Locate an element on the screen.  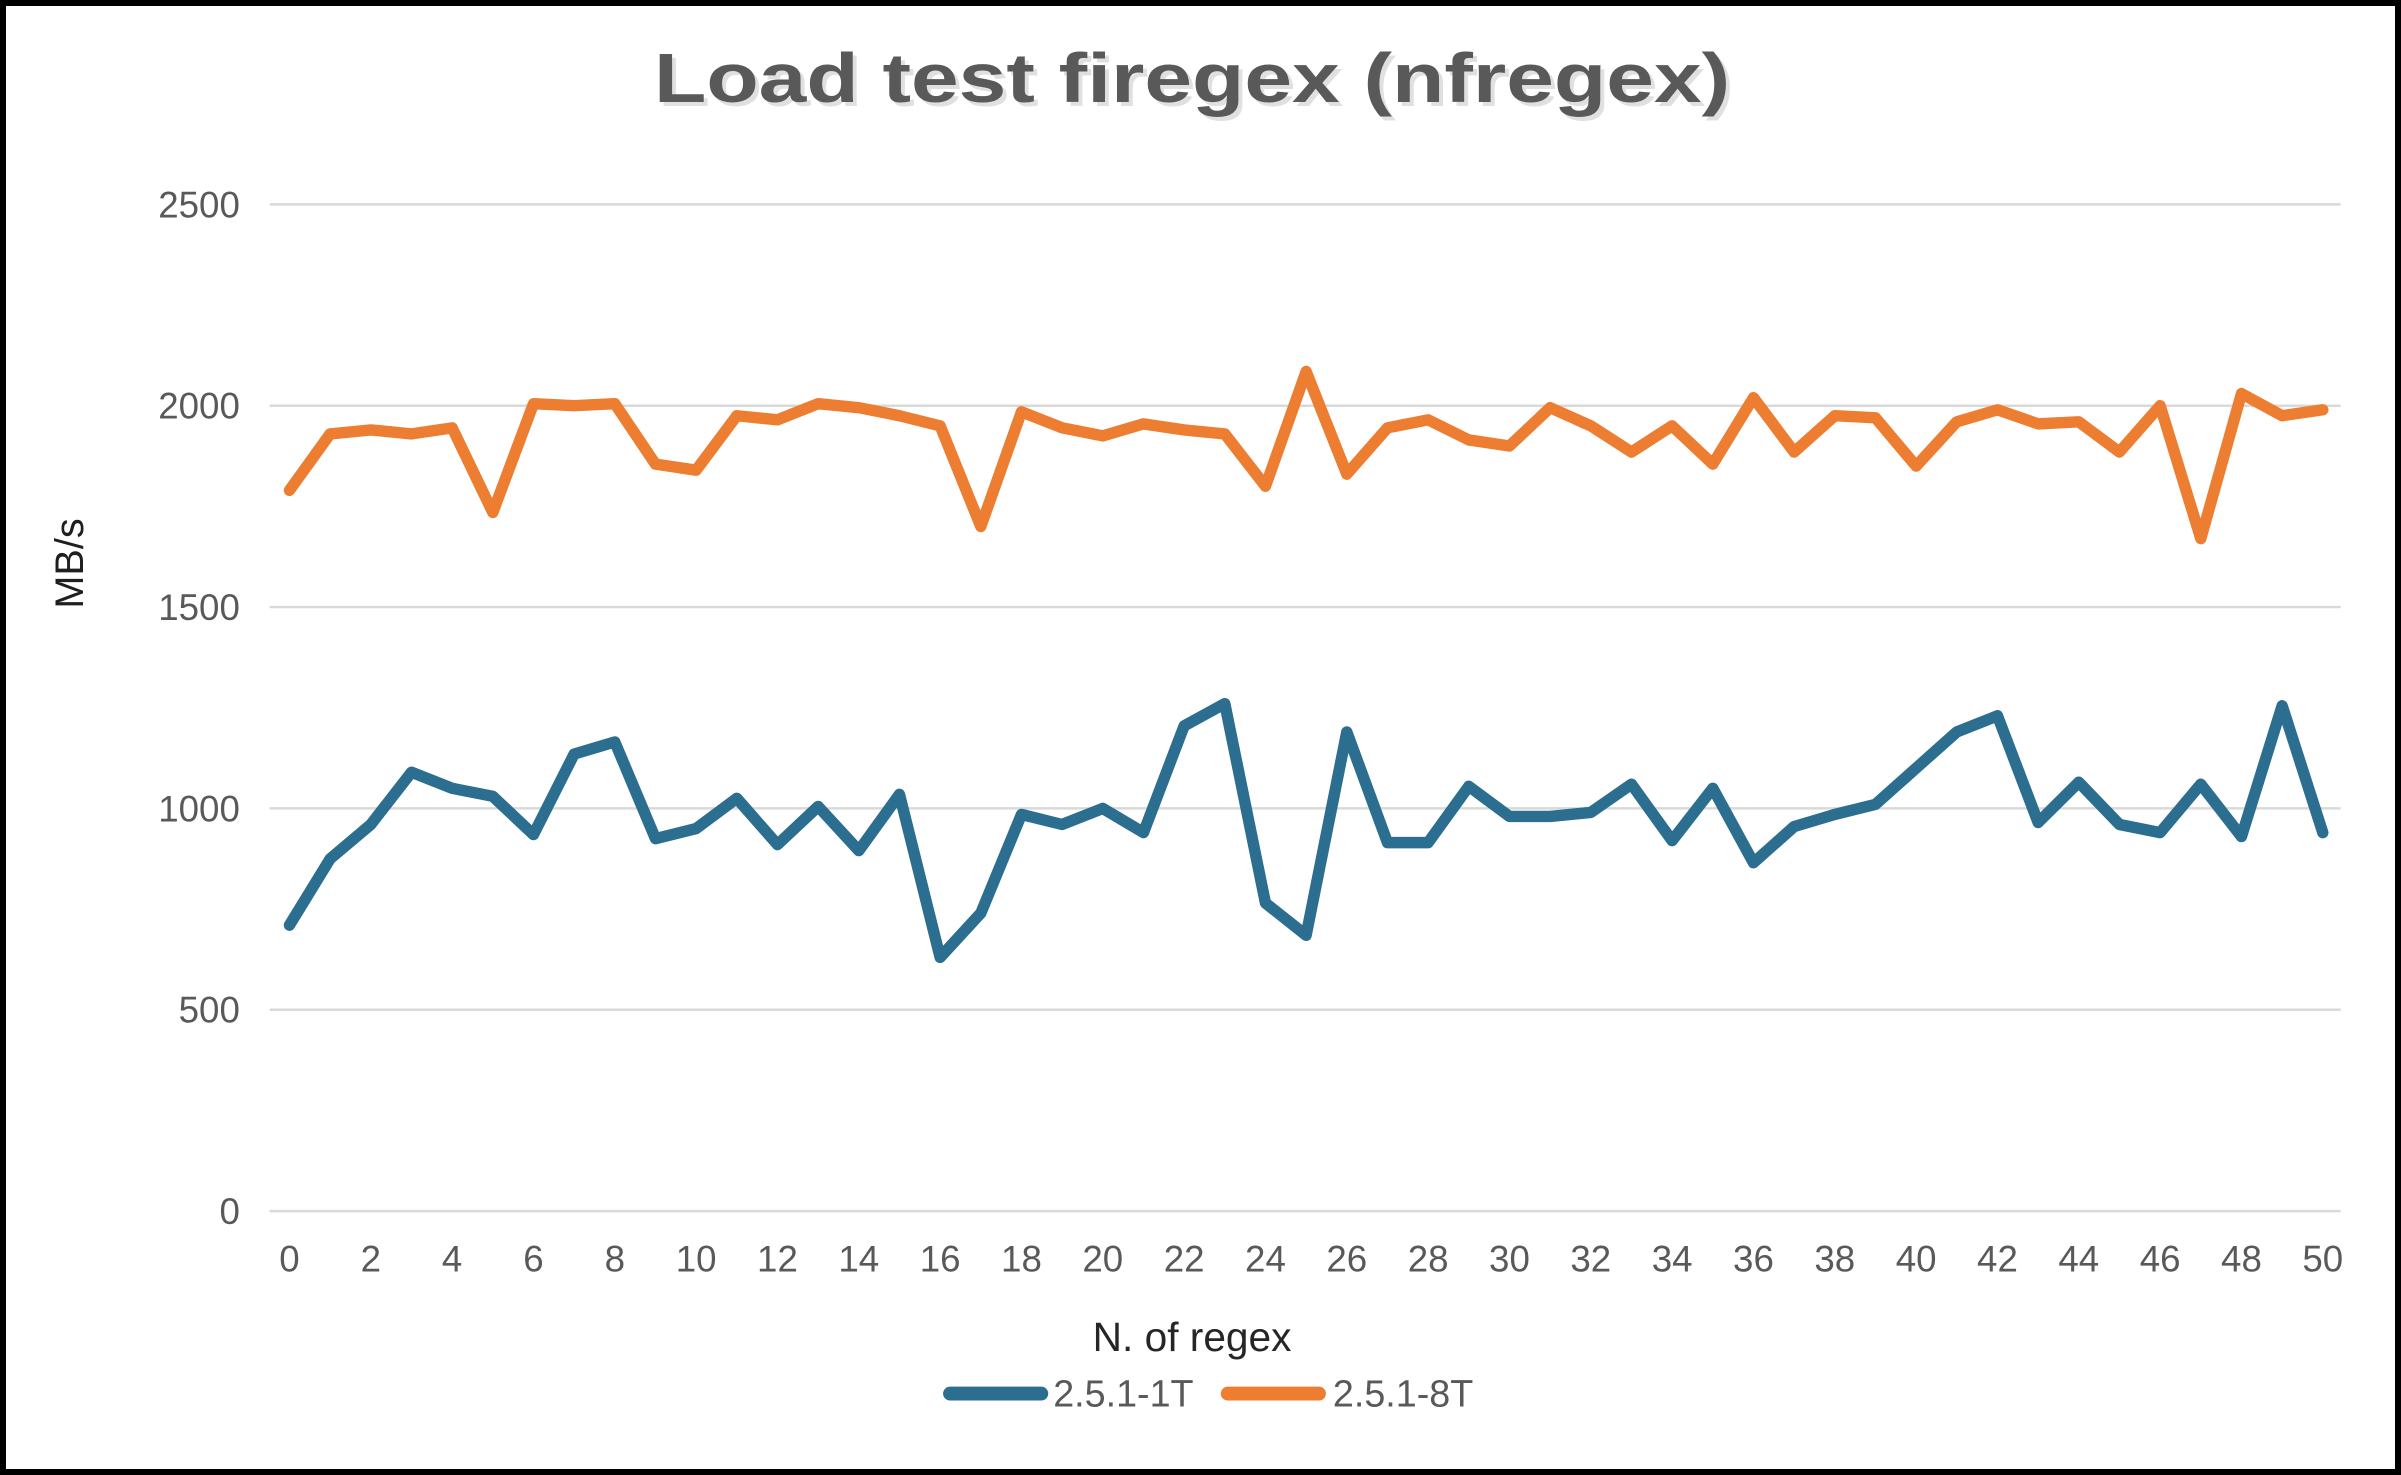
x-tick-label-38: 38 is located at coordinates (1834, 1259).